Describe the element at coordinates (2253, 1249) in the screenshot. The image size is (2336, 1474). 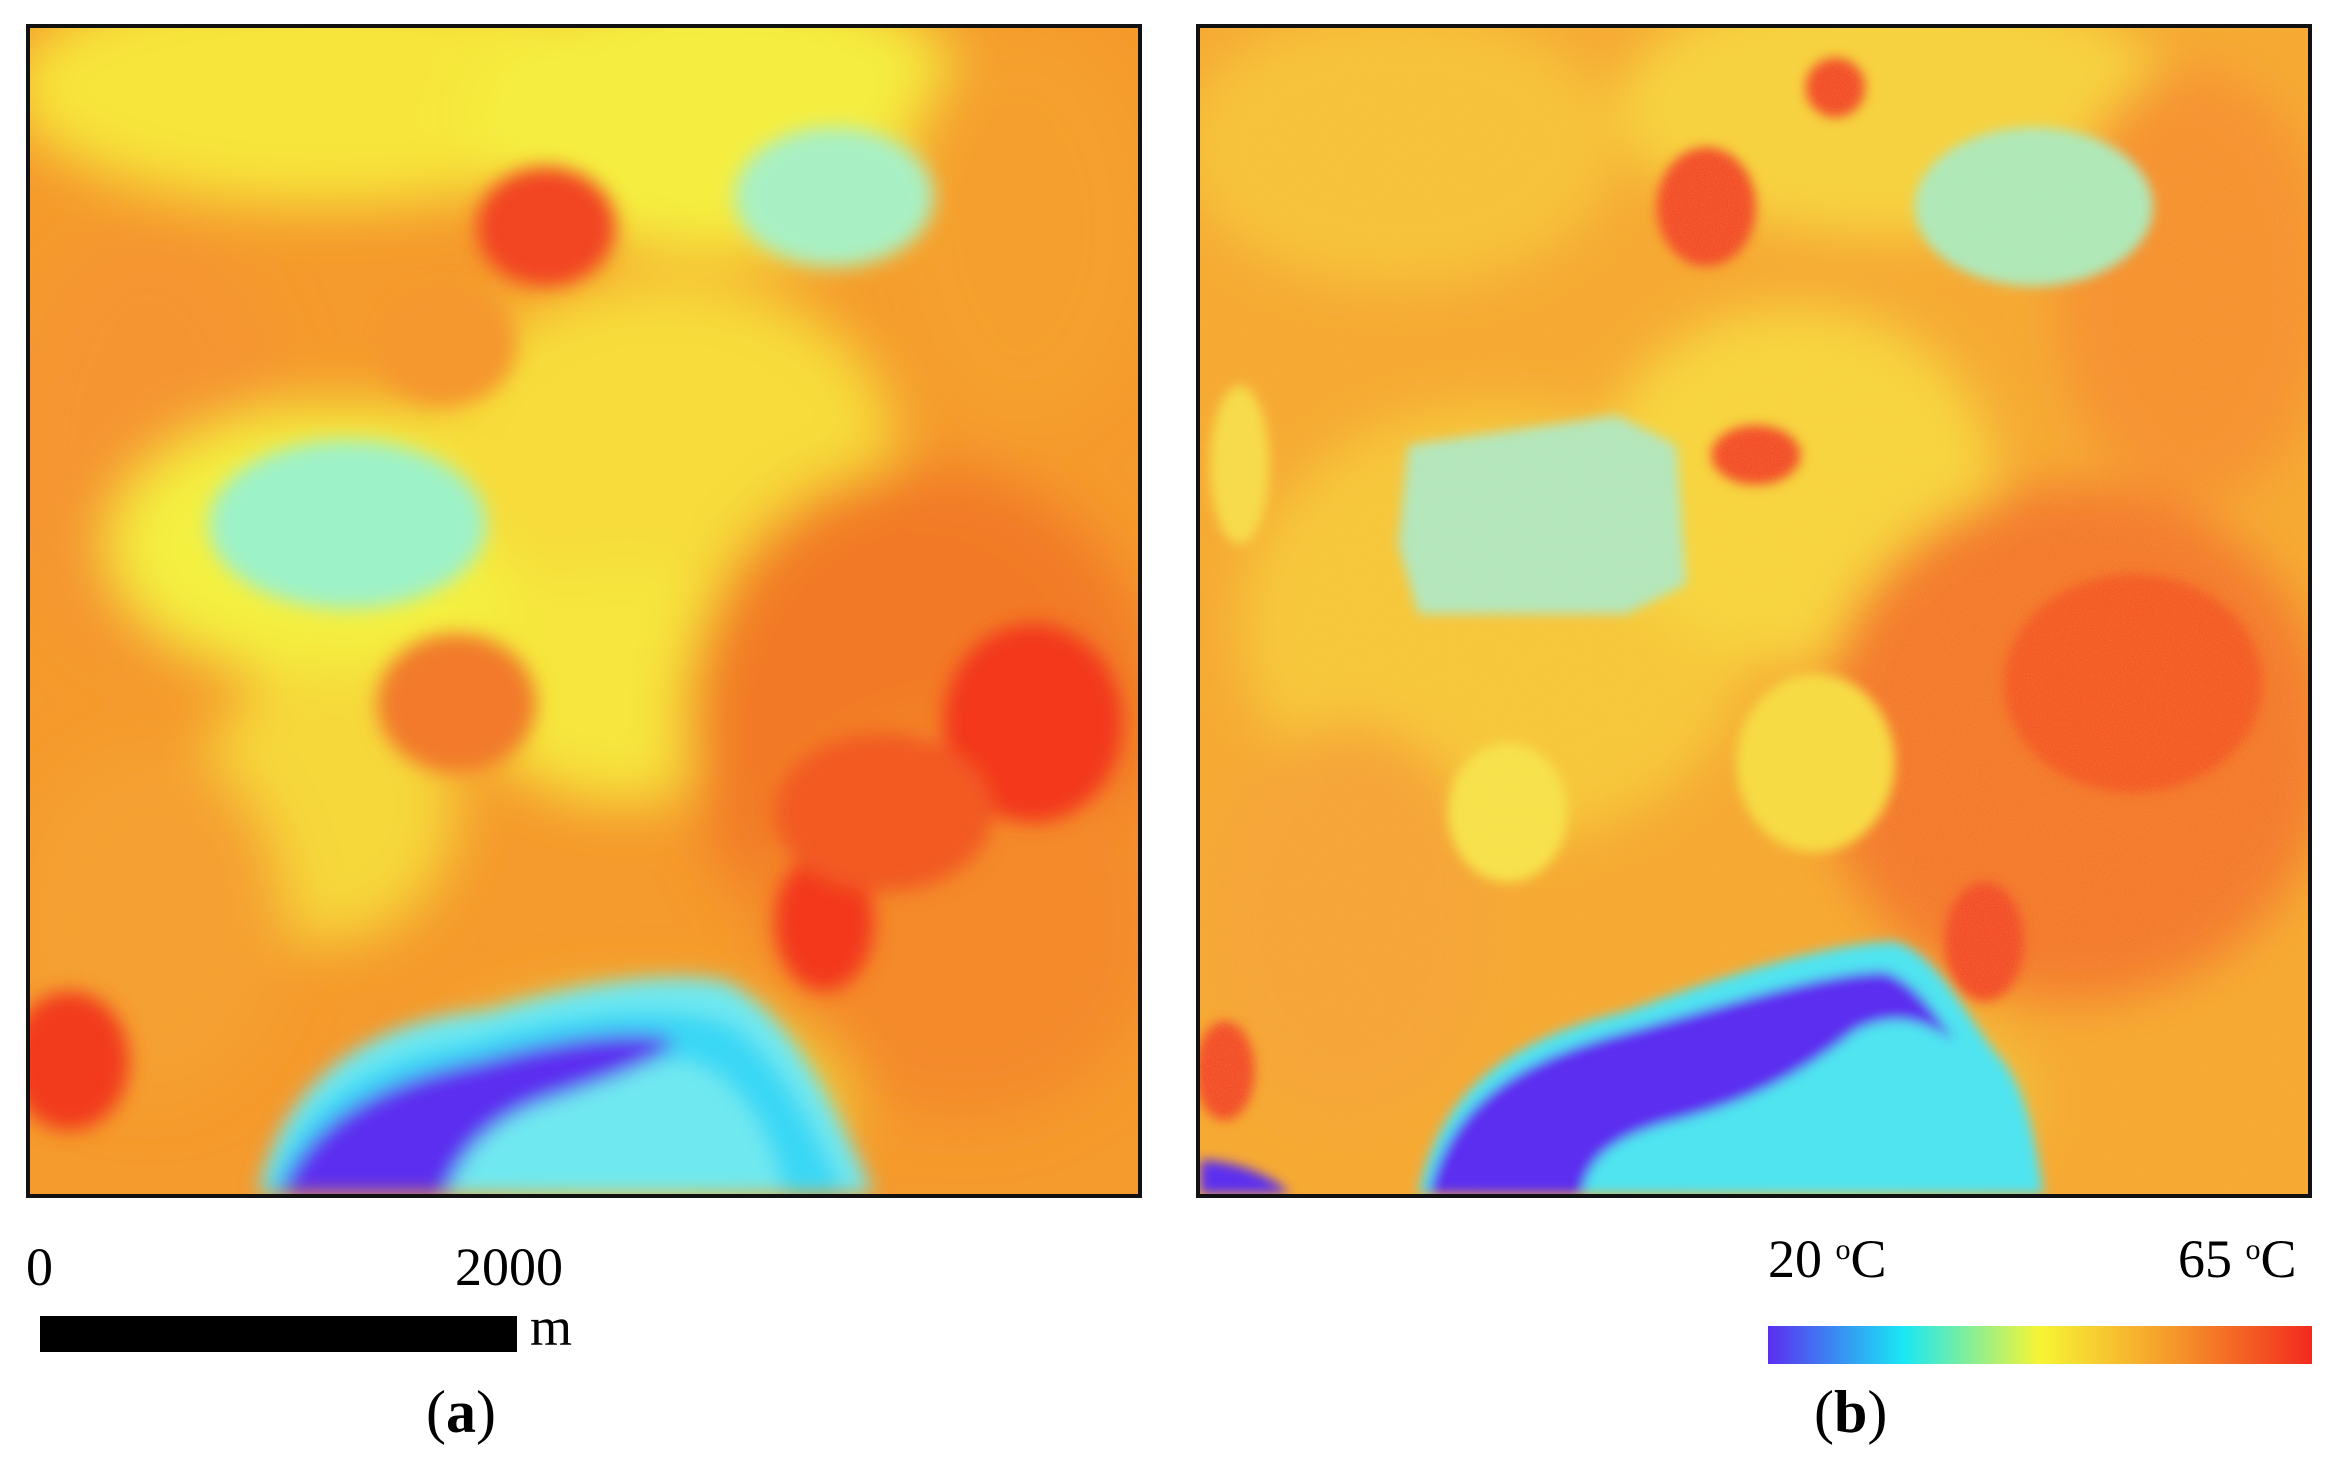
I see `legend-max-degree: o` at that location.